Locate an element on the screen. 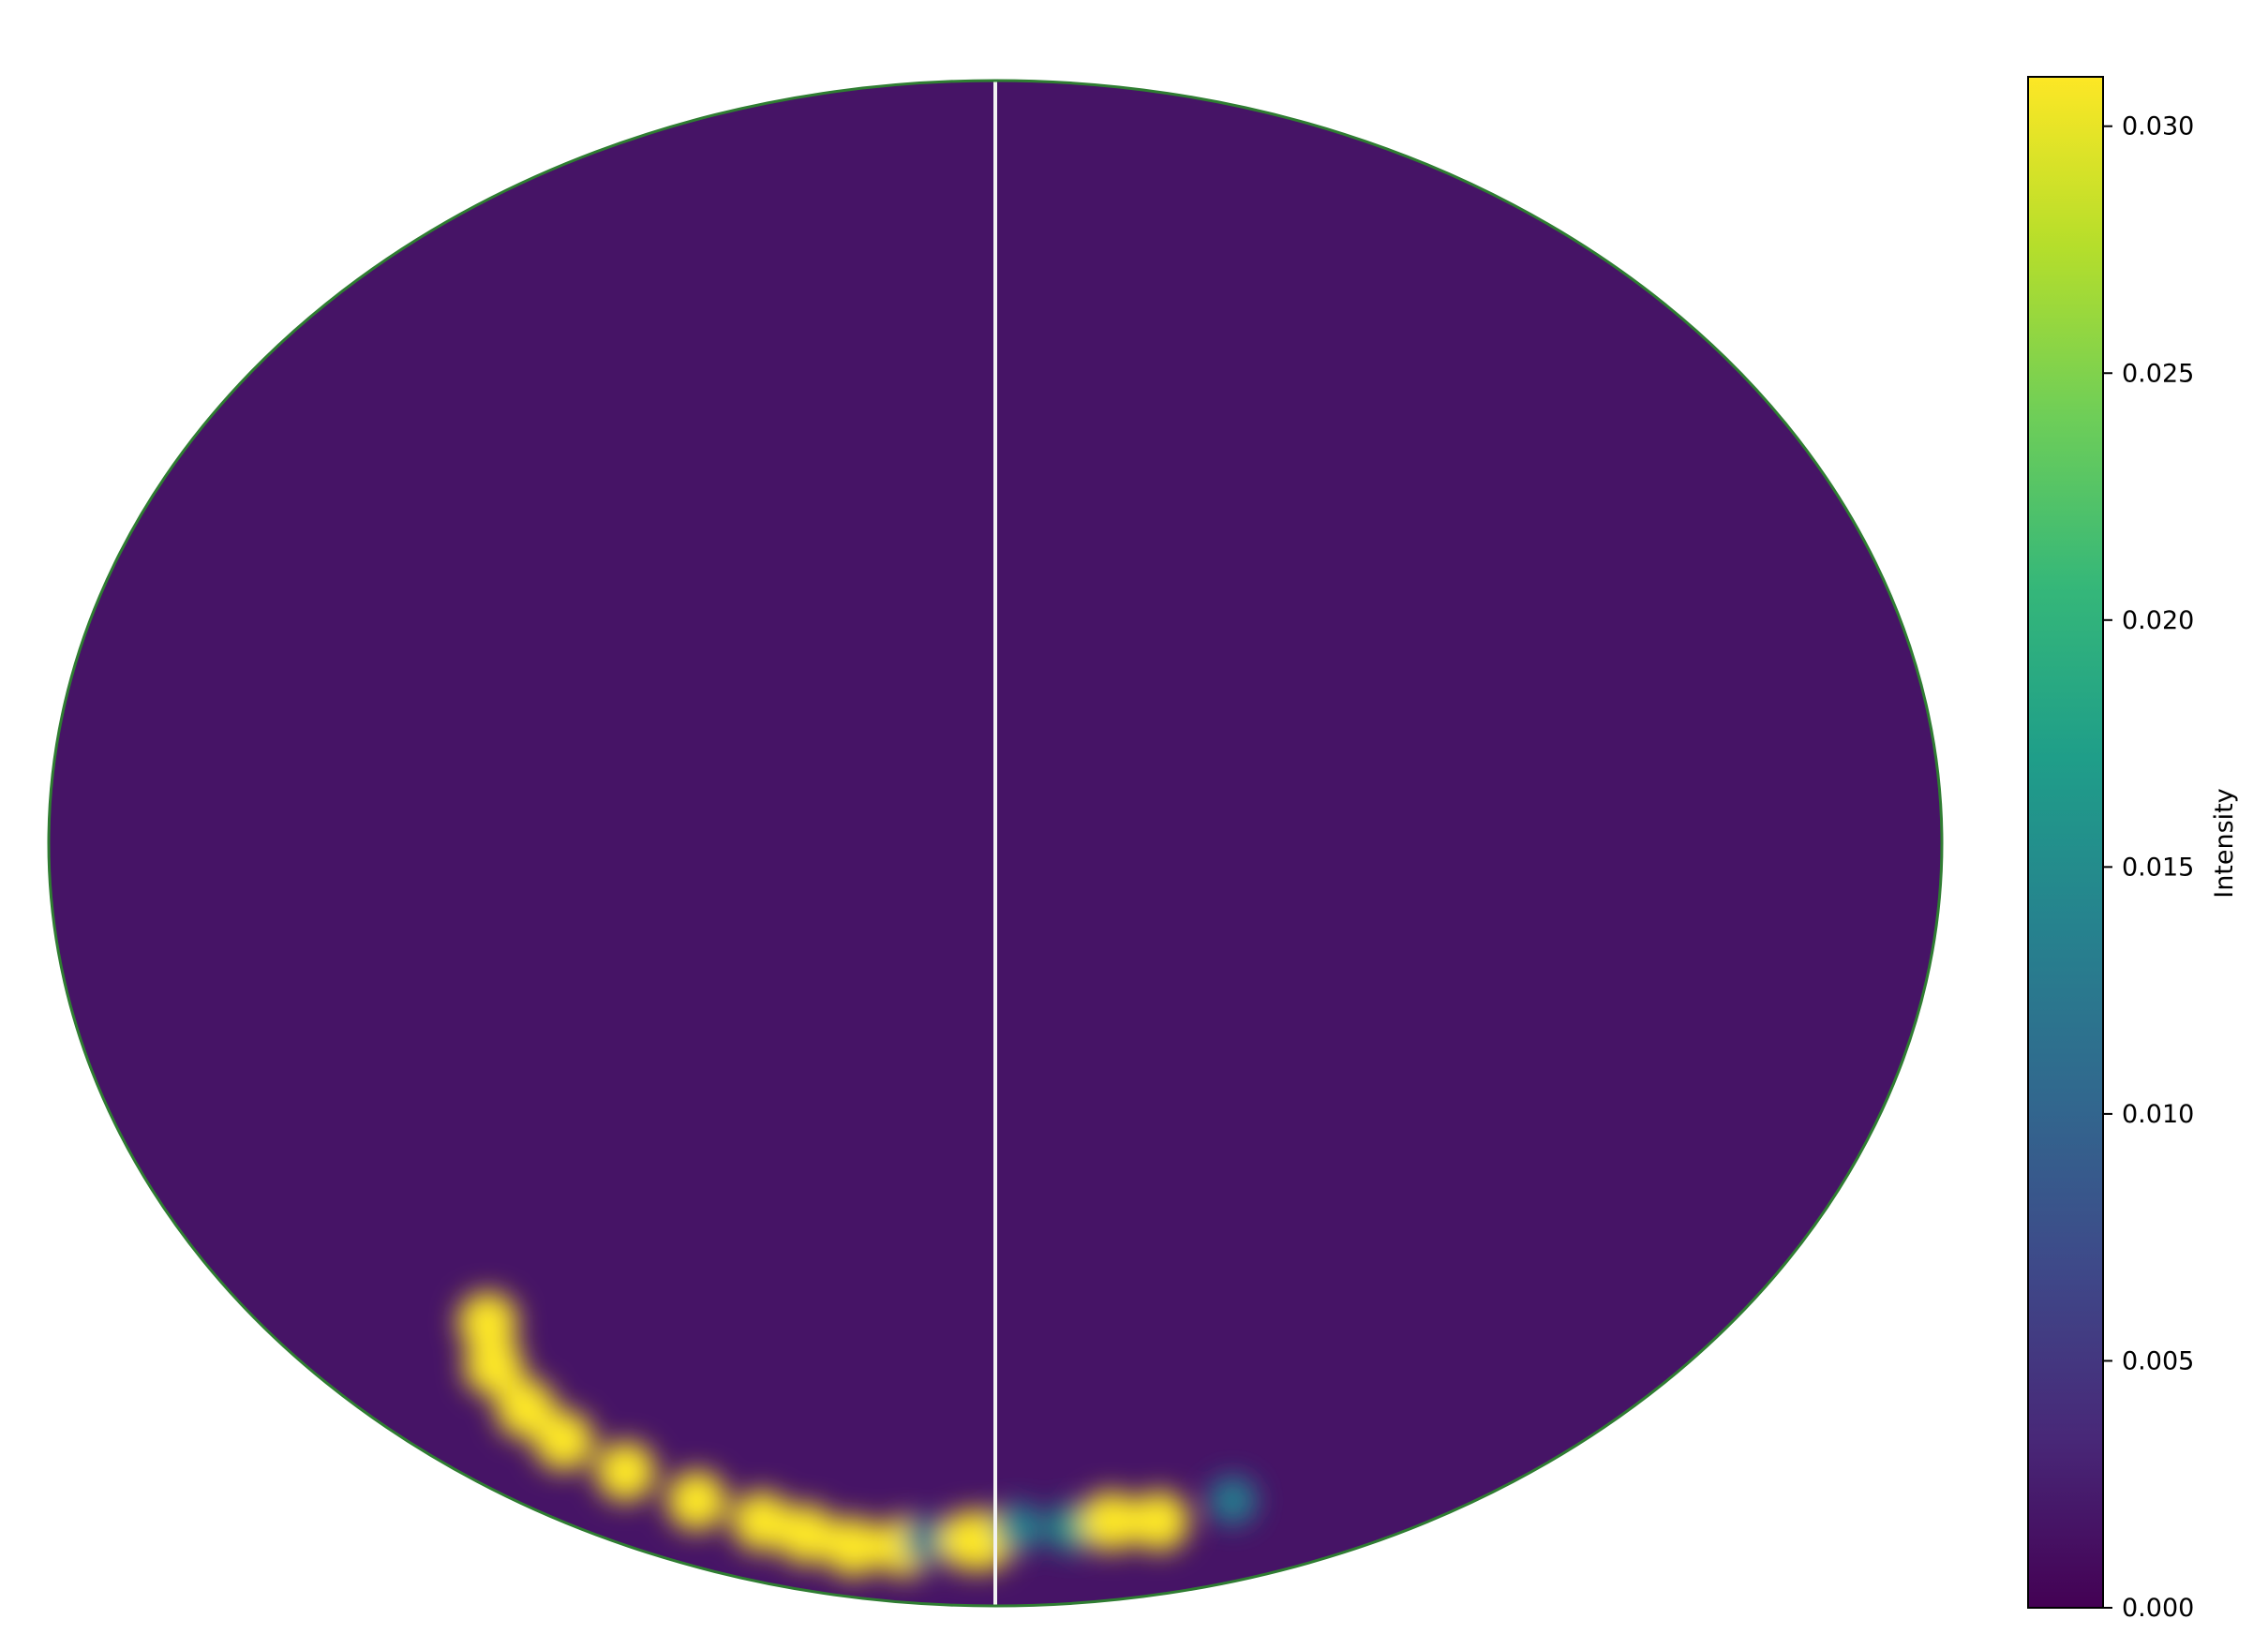 The image size is (2268, 1649). hotspot-layer is located at coordinates (858, 1434).